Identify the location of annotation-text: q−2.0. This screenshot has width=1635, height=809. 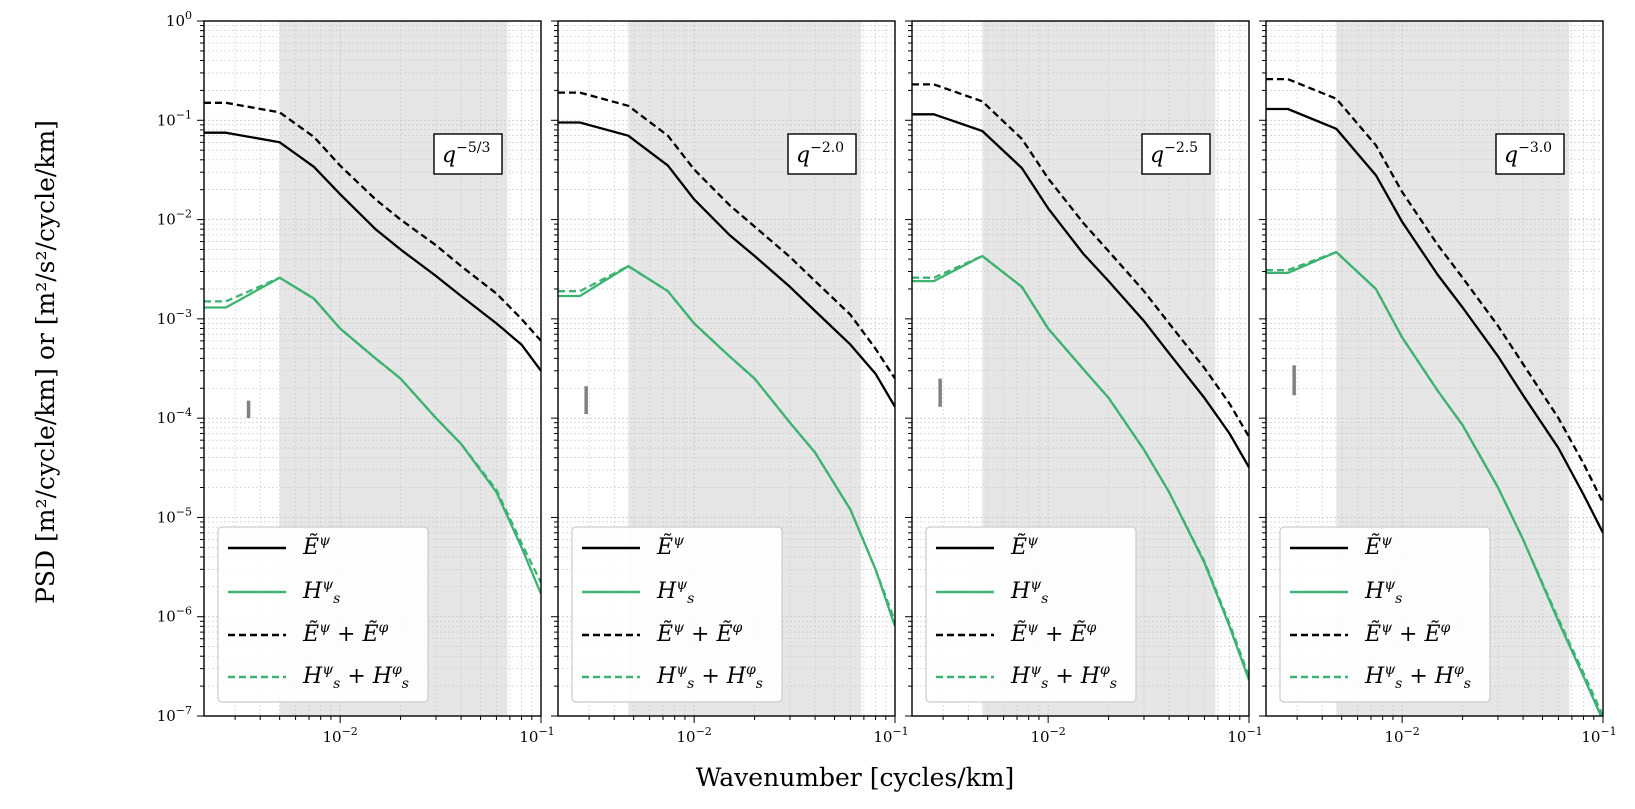
(820, 154).